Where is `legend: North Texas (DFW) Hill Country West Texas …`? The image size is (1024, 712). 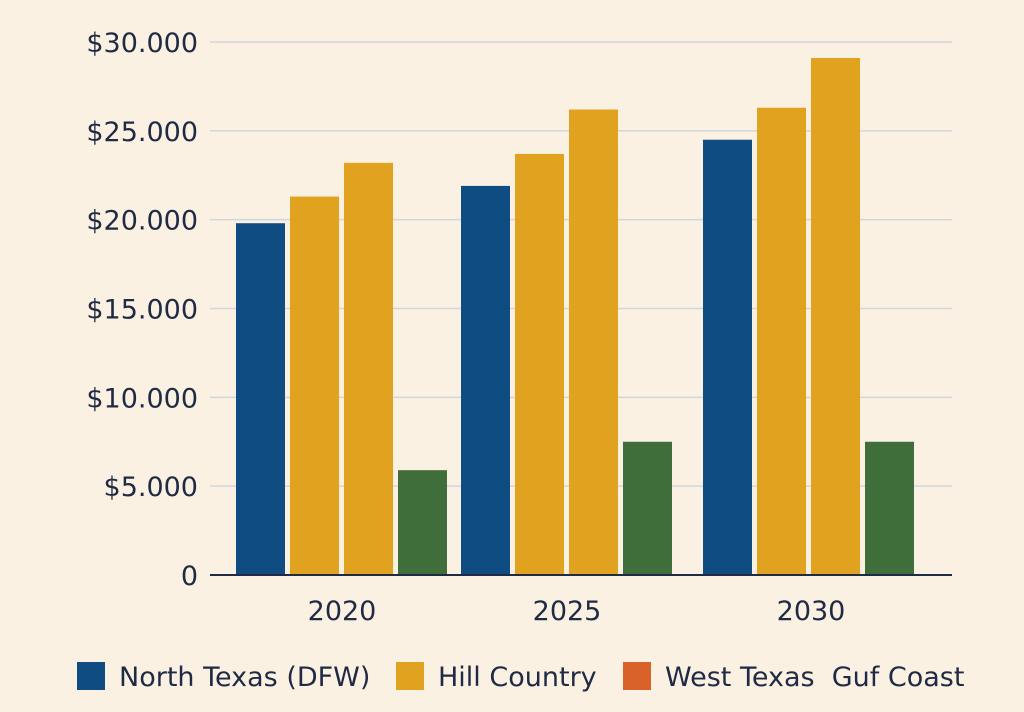 legend: North Texas (DFW) Hill Country West Texas … is located at coordinates (520, 677).